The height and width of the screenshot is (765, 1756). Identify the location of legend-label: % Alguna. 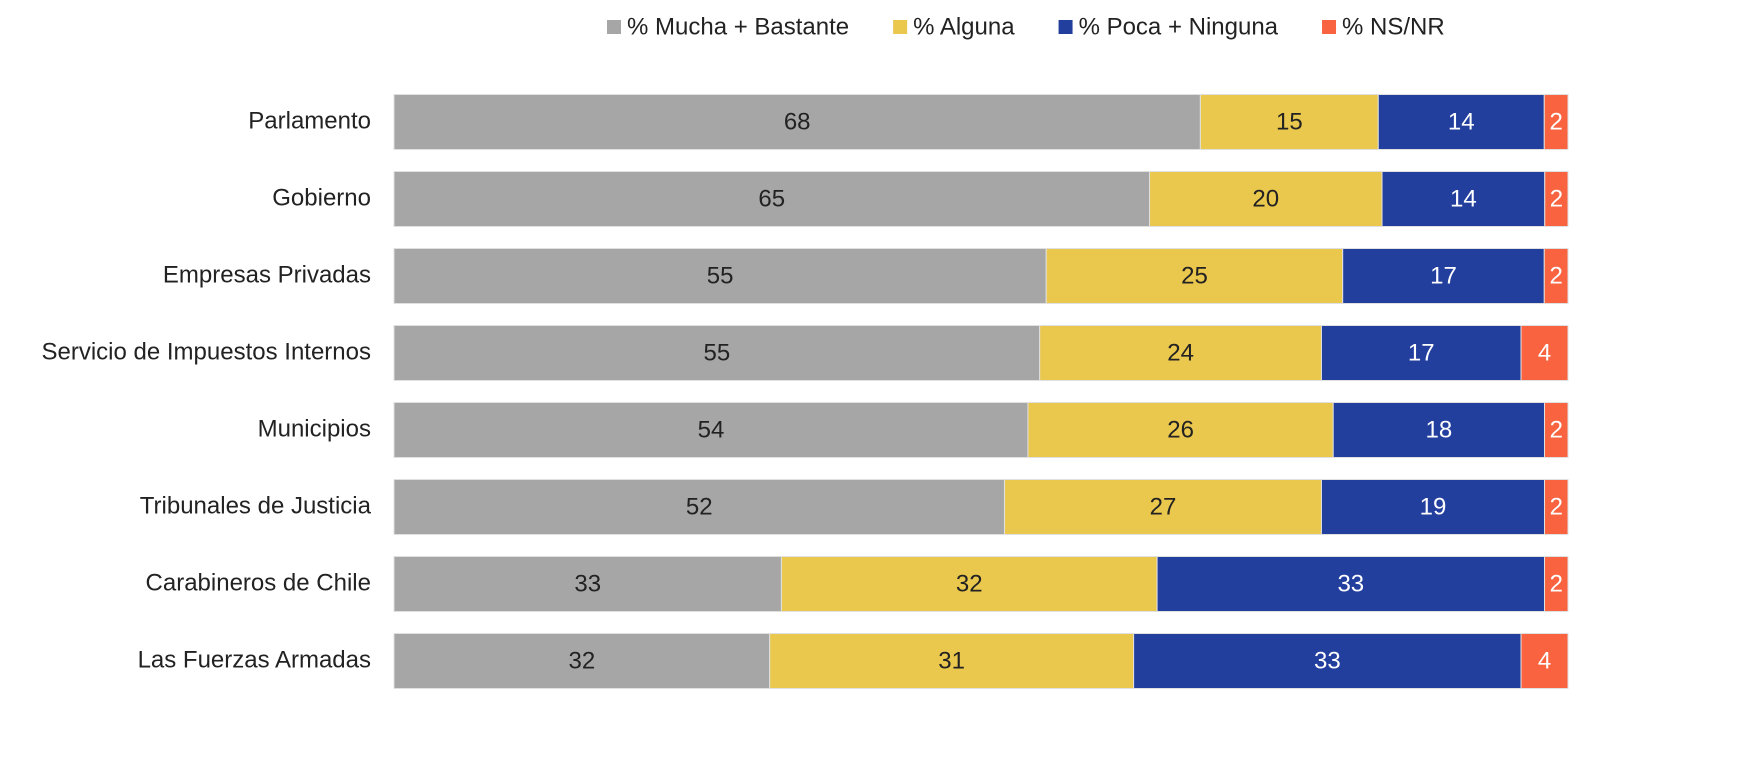
(964, 26).